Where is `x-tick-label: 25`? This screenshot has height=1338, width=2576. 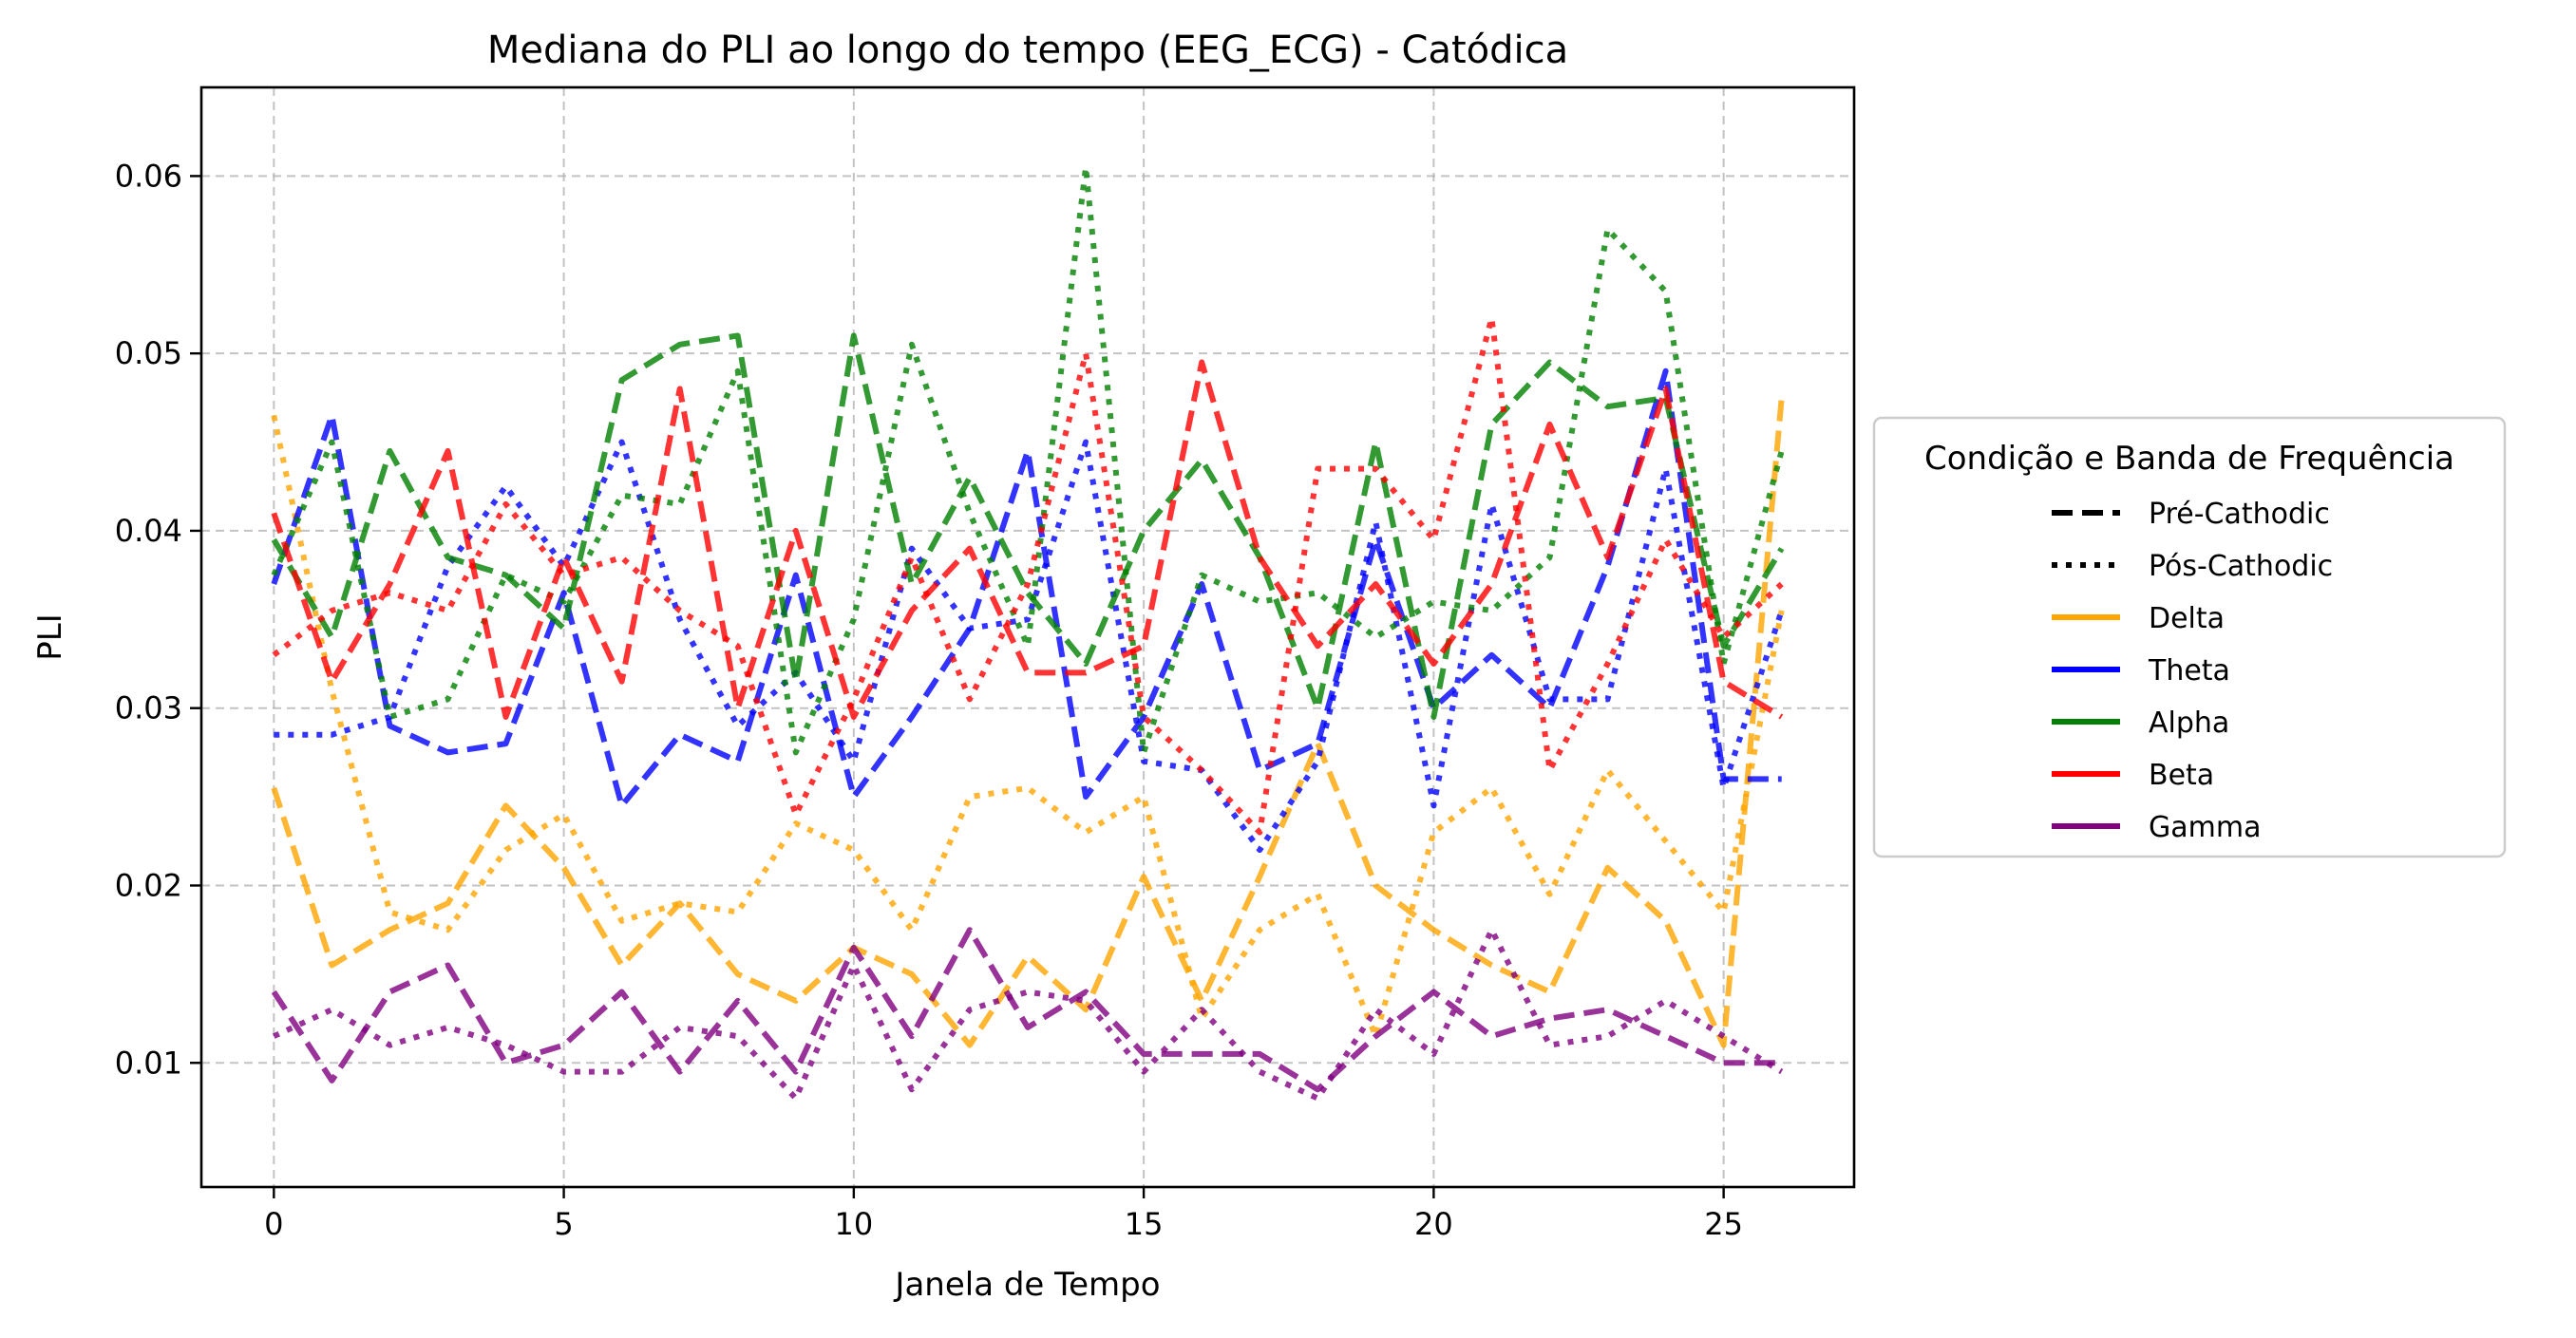
x-tick-label: 25 is located at coordinates (1723, 1224).